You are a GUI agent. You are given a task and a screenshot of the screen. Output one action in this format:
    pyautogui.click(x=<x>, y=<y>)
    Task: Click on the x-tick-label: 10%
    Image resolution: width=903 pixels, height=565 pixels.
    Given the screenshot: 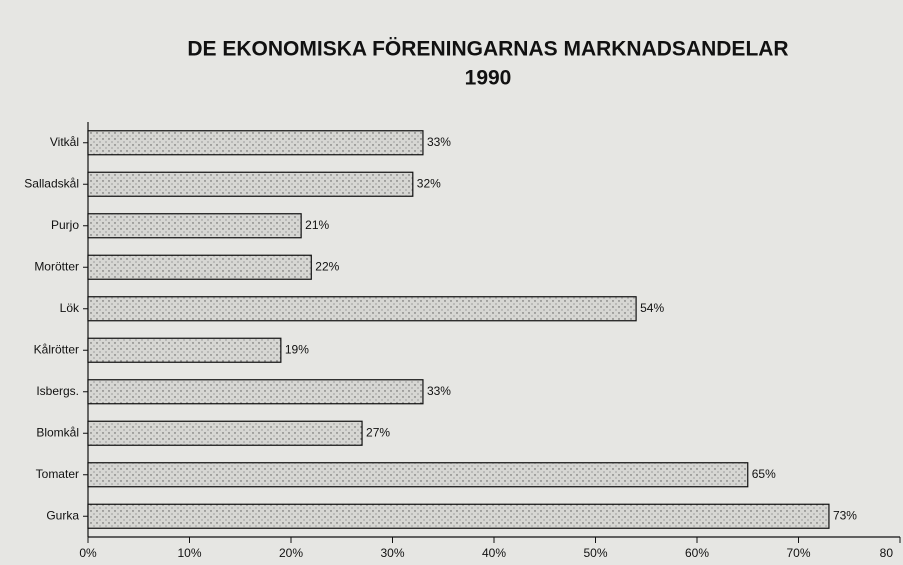 What is the action you would take?
    pyautogui.click(x=189, y=553)
    